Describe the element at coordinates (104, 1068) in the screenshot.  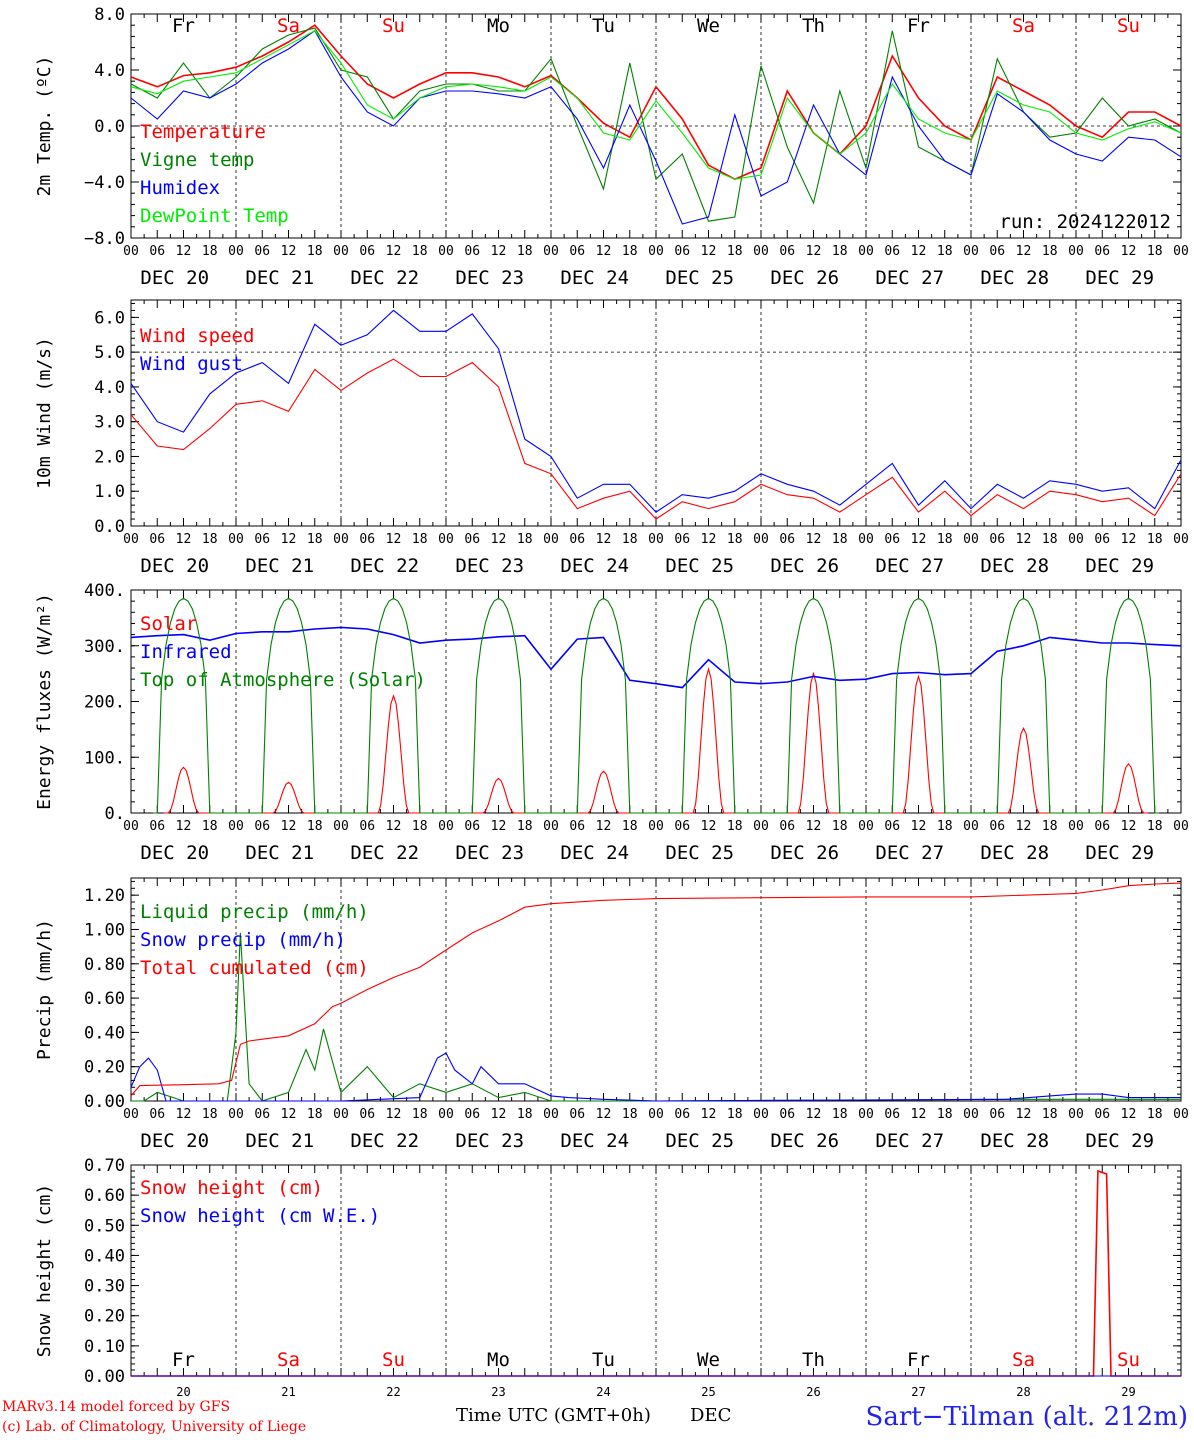
I see `y-tick-label: 0.20` at that location.